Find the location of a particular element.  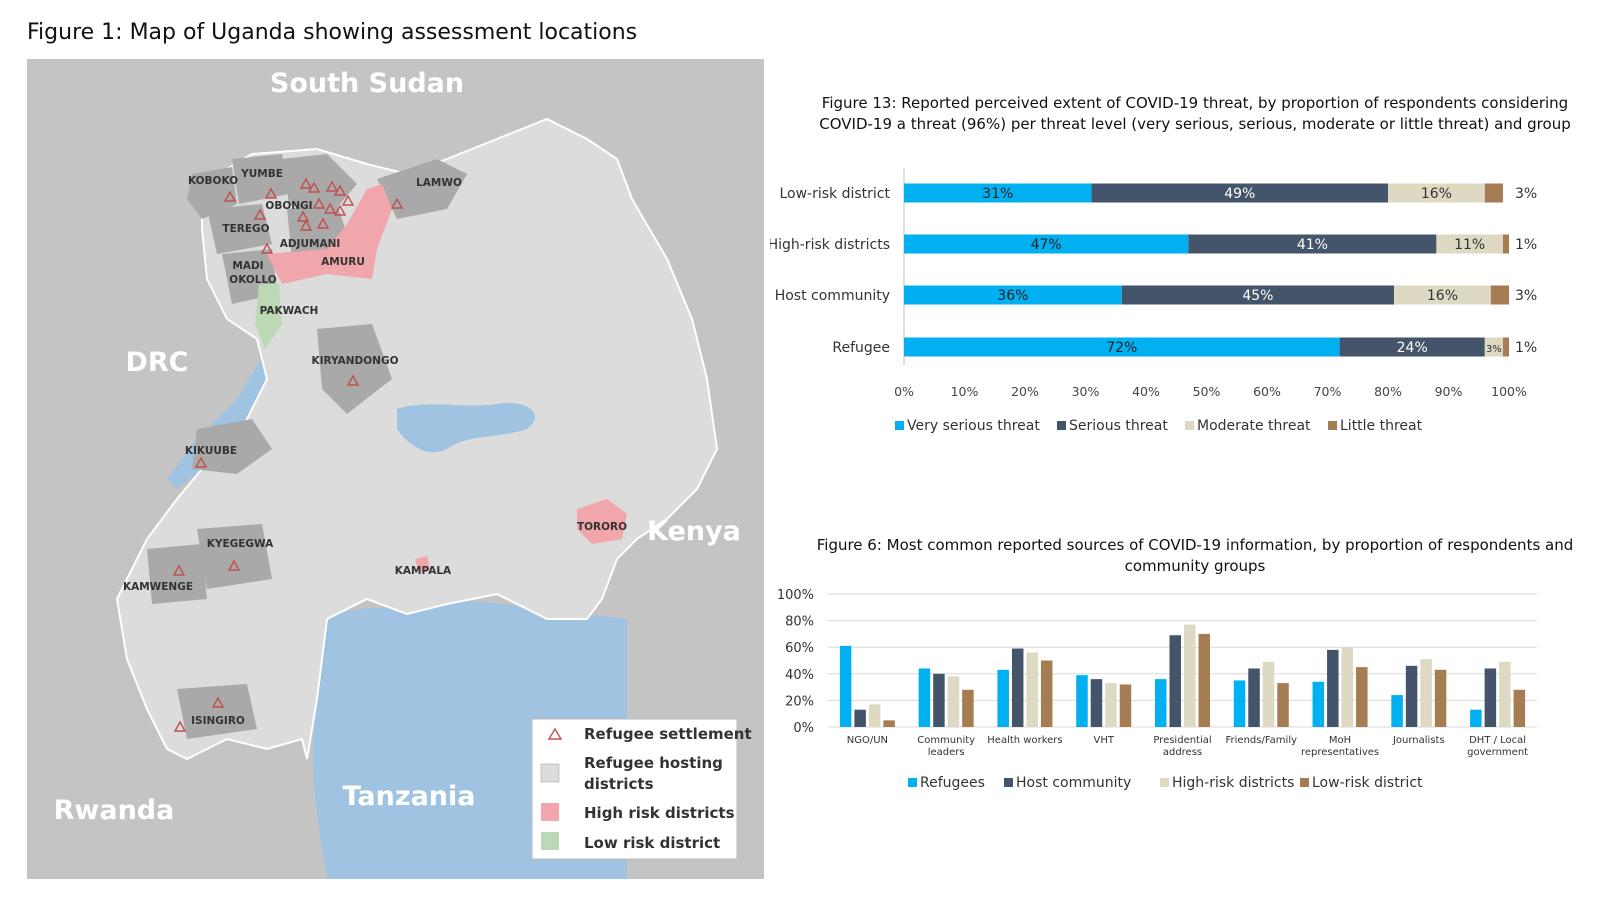

data-label: 24% is located at coordinates (1412, 348).